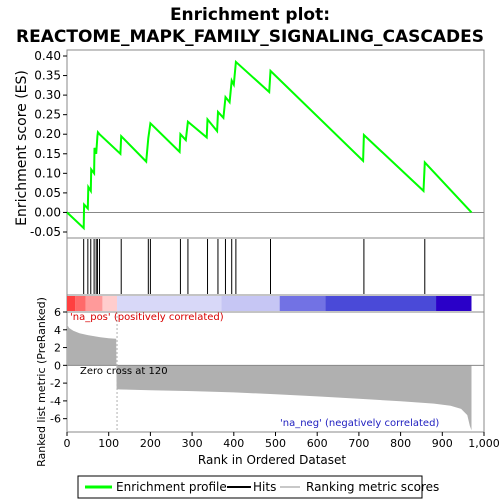 Image resolution: width=500 pixels, height=500 pixels. I want to click on xtick-label: 0, so click(67, 443).